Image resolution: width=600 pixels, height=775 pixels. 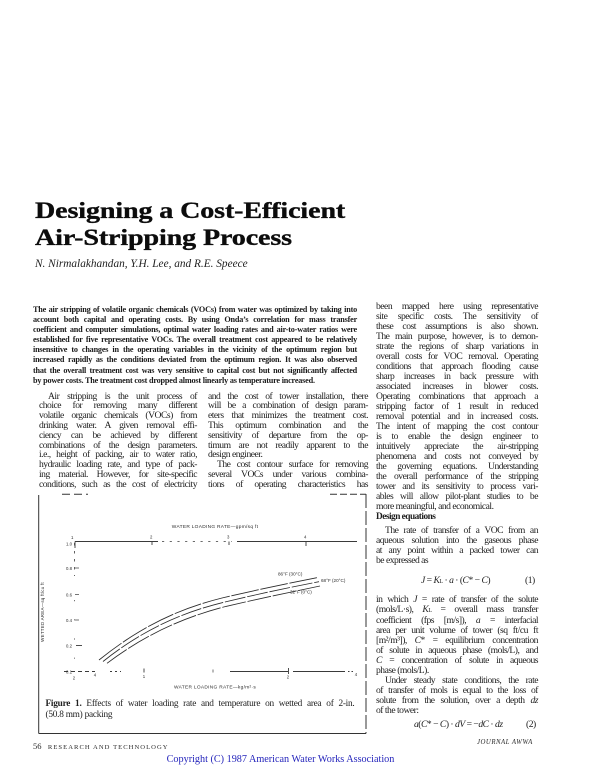 What do you see at coordinates (69, 620) in the screenshot?
I see `svg-text: 0.4` at bounding box center [69, 620].